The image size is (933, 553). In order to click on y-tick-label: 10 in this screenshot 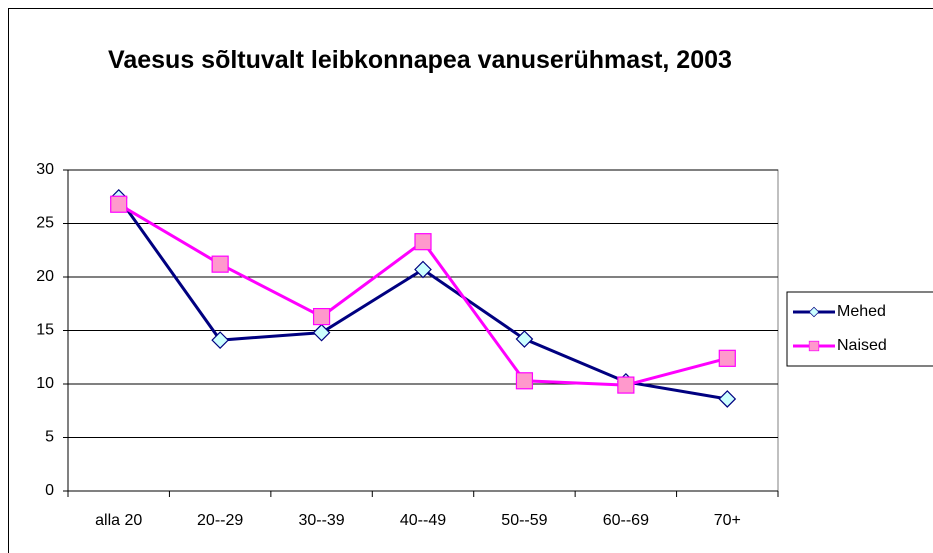, I will do `click(45, 383)`.